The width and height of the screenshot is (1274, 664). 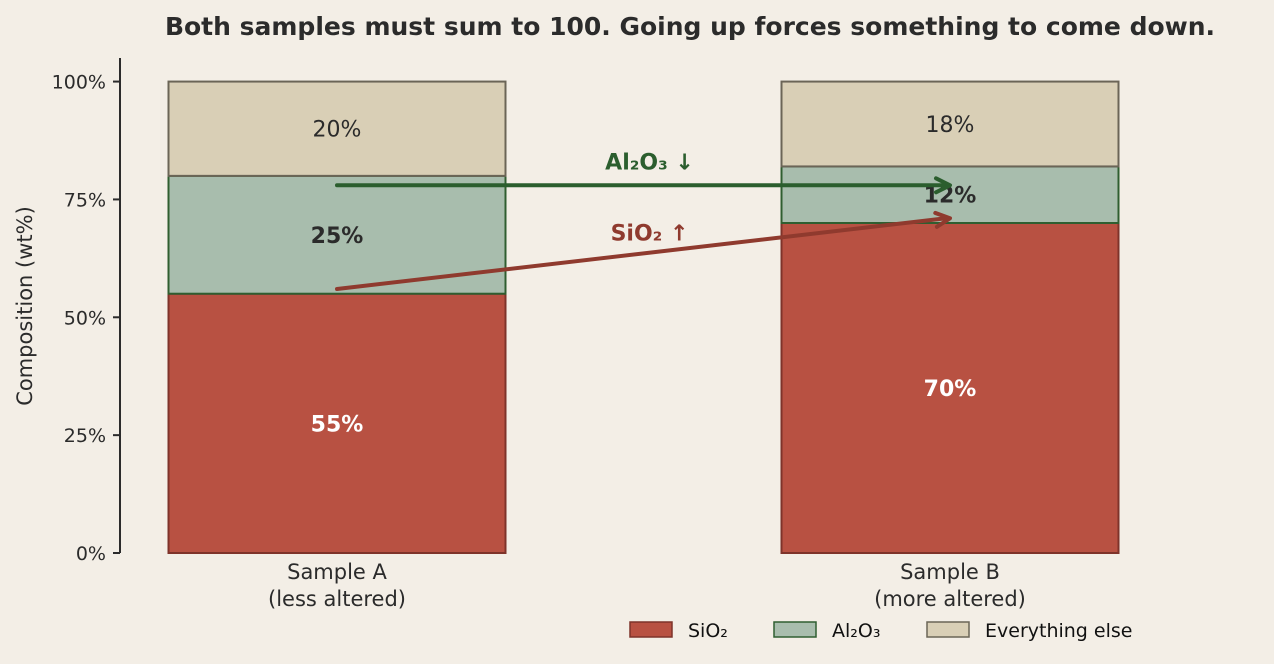 I want to click on bar-segment-label: 55%, so click(x=337, y=424).